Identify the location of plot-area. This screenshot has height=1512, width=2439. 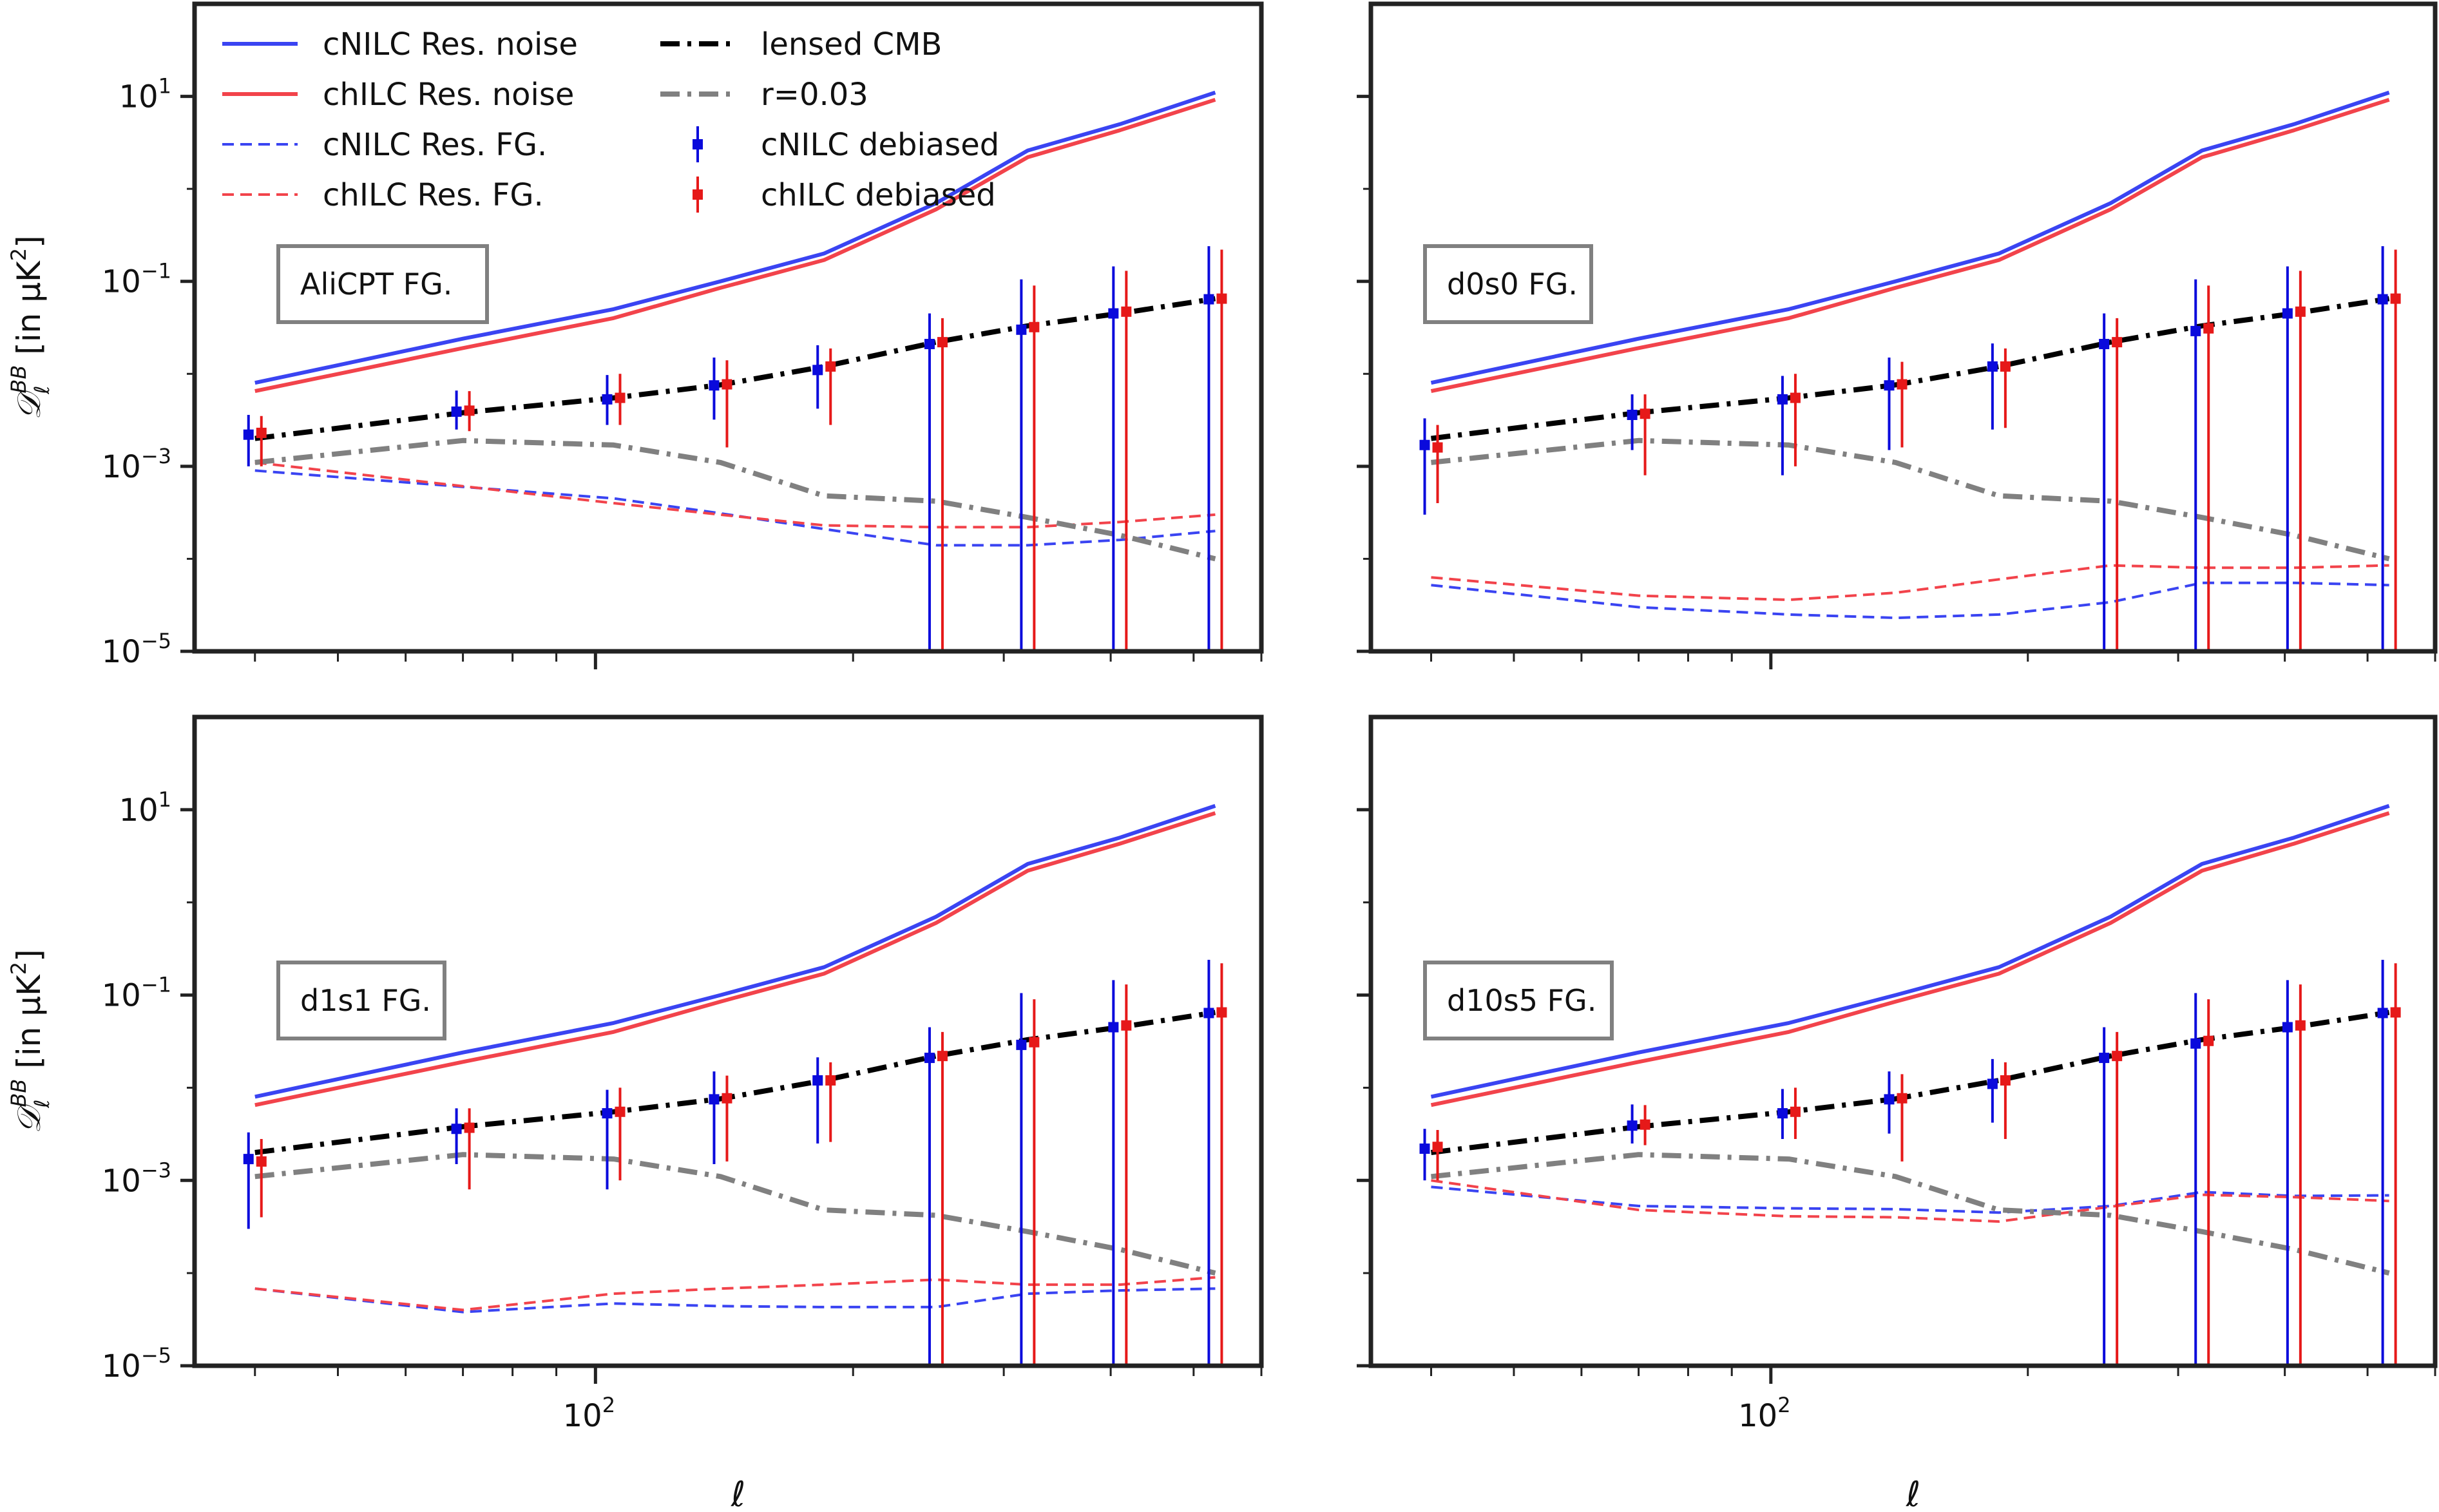
(1910, 1085).